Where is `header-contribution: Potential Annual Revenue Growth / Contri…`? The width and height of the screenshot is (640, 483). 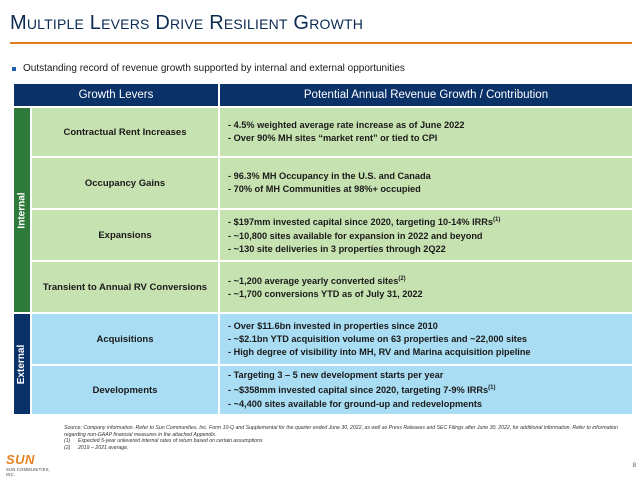 header-contribution: Potential Annual Revenue Growth / Contri… is located at coordinates (426, 95).